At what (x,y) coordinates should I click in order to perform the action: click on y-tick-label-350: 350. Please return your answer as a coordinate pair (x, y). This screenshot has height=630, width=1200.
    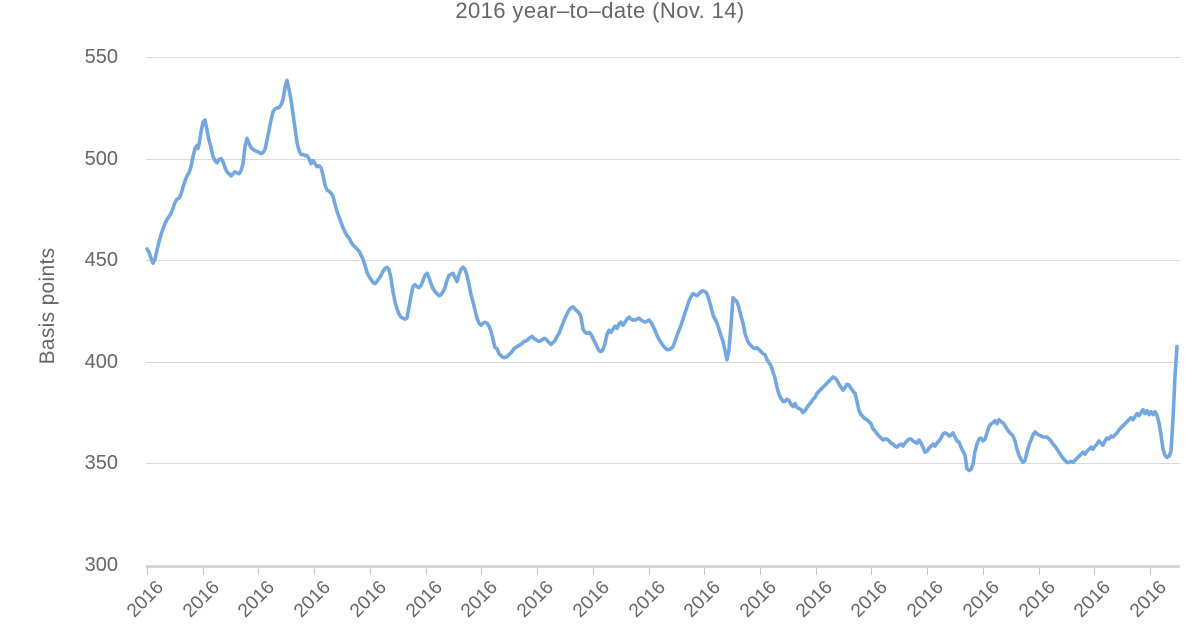
    Looking at the image, I should click on (101, 463).